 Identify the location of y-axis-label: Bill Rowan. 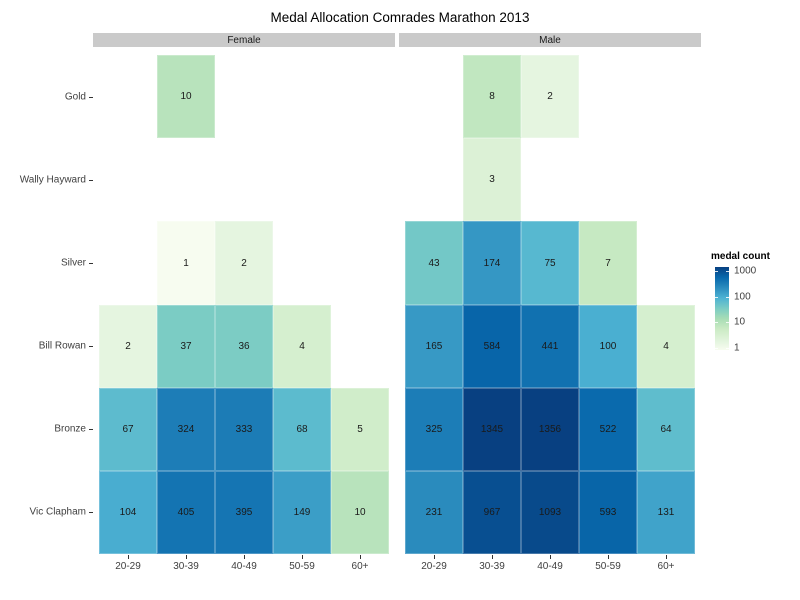
(62, 346).